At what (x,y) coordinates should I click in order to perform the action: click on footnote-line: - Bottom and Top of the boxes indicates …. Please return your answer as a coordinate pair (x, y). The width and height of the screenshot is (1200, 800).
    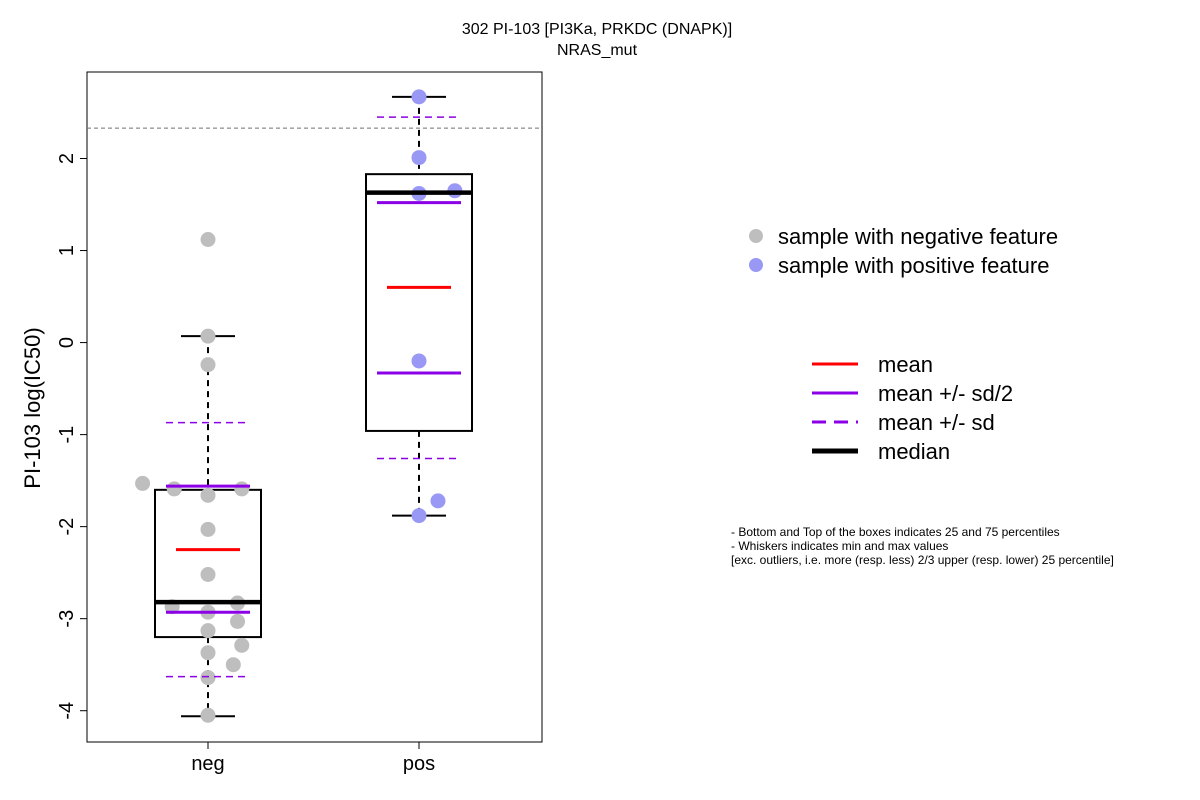
    Looking at the image, I should click on (895, 532).